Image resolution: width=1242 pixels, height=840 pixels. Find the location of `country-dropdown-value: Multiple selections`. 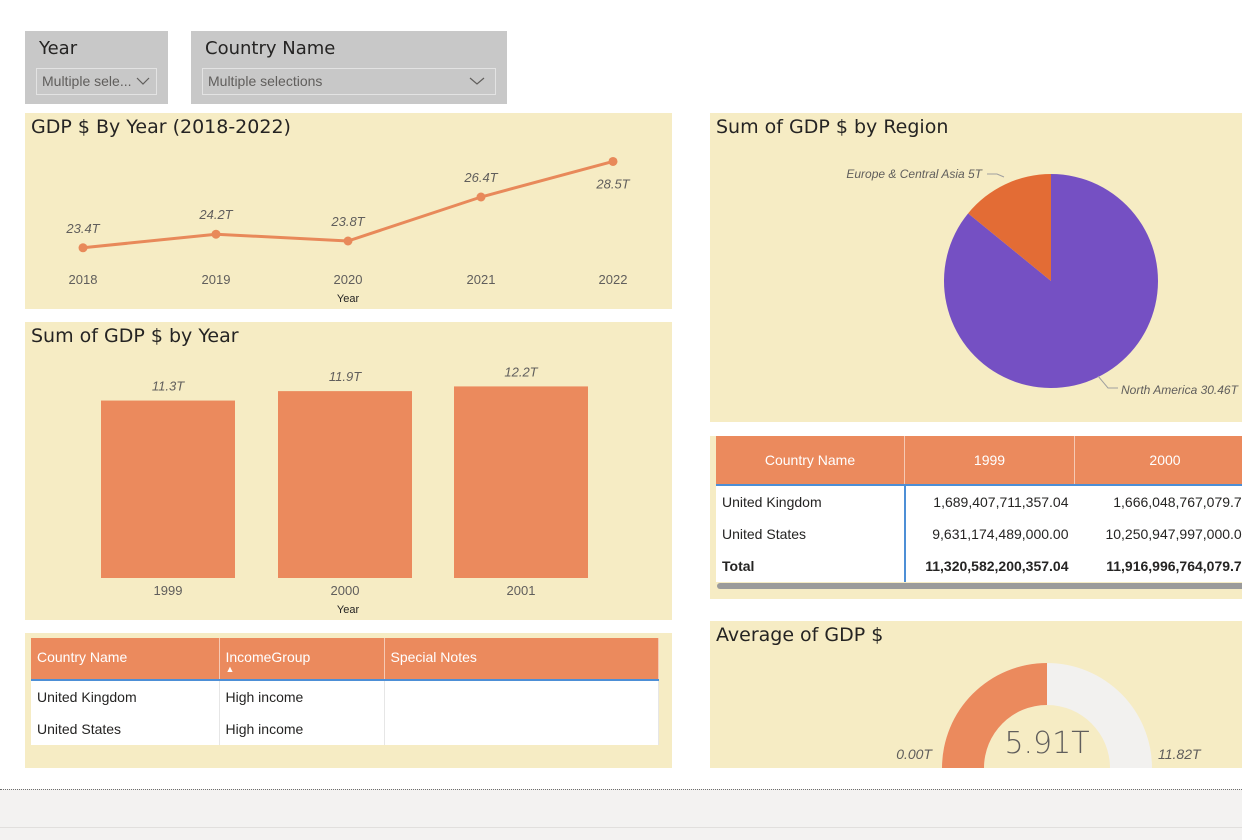

country-dropdown-value: Multiple selections is located at coordinates (265, 81).